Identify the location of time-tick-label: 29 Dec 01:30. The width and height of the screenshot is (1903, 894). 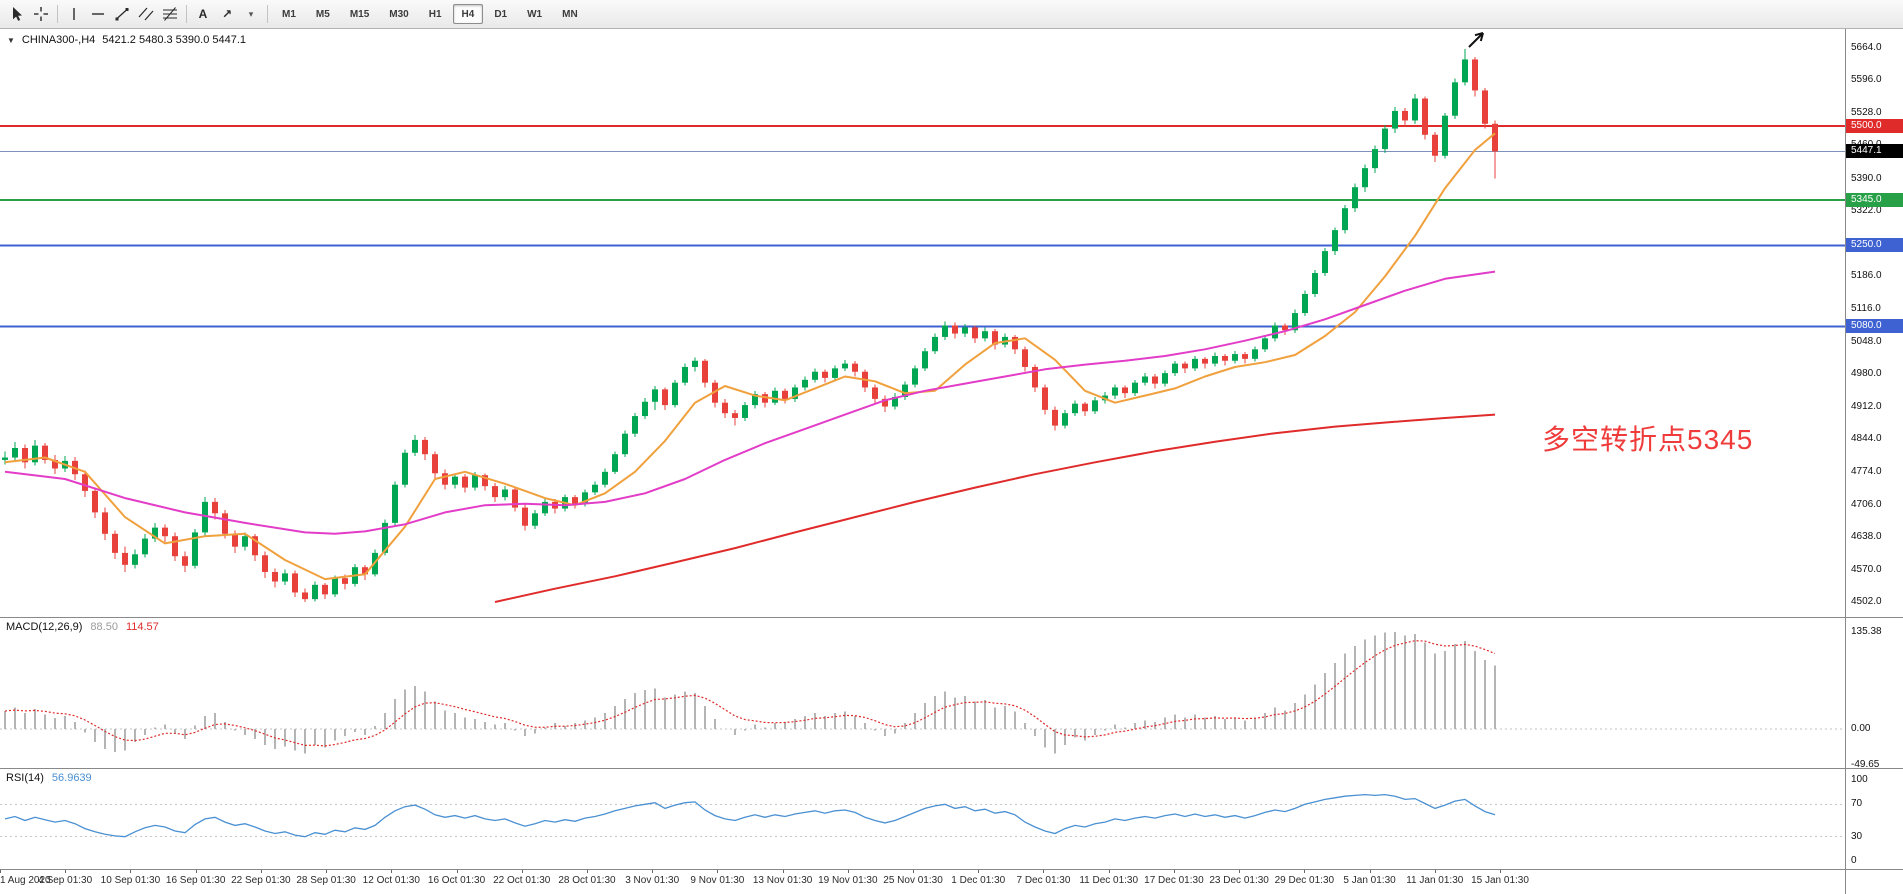
(1304, 880).